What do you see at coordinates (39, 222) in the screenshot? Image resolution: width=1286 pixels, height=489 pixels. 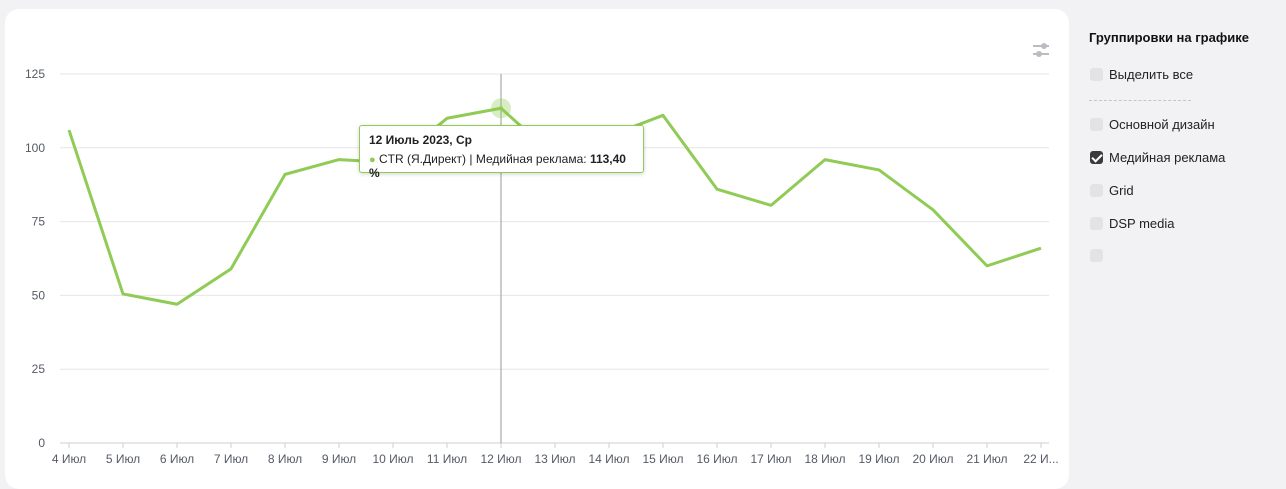 I see `y-tick-label: 75` at bounding box center [39, 222].